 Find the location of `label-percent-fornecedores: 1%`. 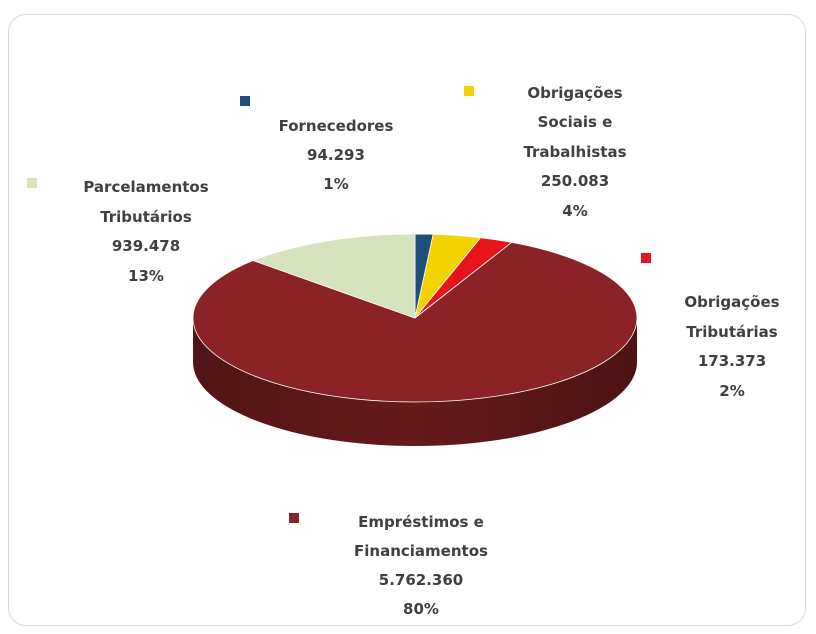

label-percent-fornecedores: 1% is located at coordinates (335, 184).